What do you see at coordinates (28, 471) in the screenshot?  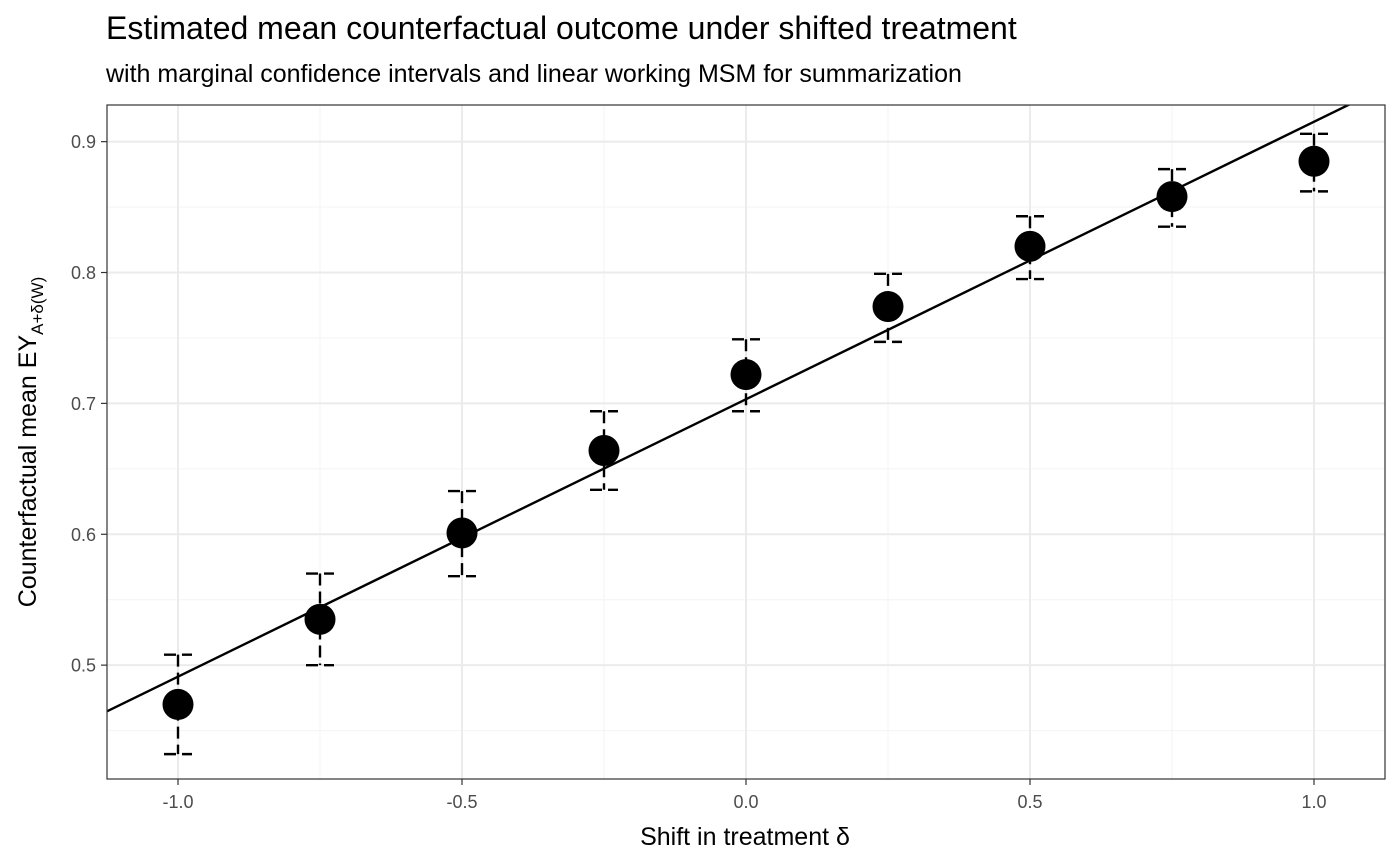 I see `y-axis-title-main: Counterfactual mean EY` at bounding box center [28, 471].